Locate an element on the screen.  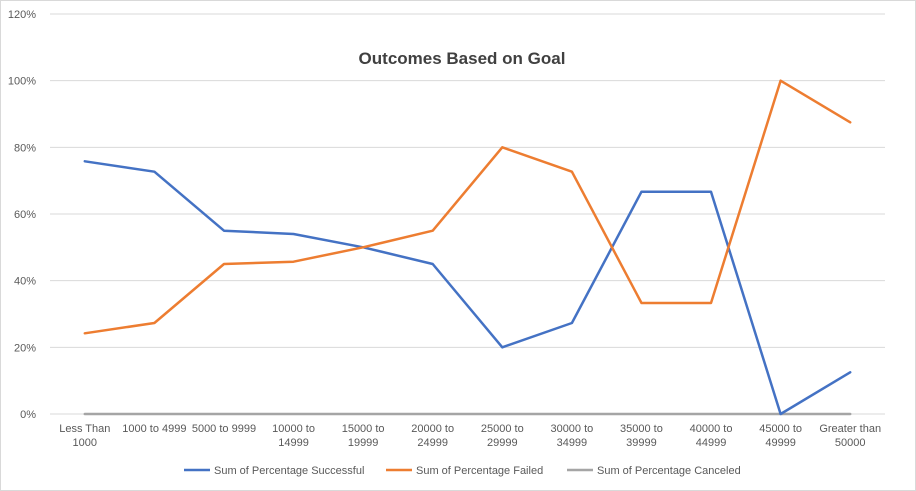
x-tick-label: Less Than 1000 is located at coordinates (84, 436).